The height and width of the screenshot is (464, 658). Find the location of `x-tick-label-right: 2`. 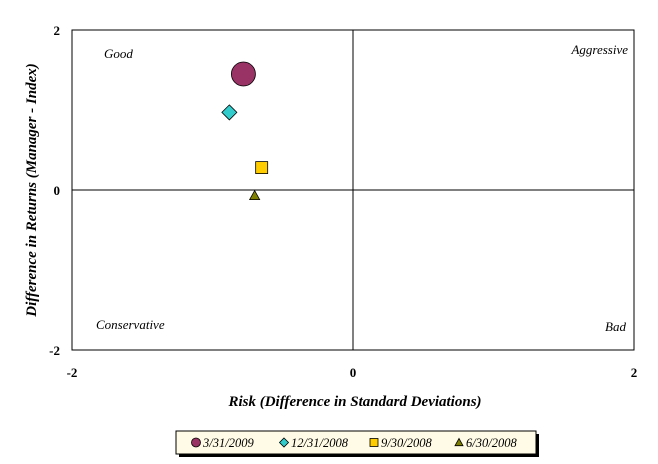

x-tick-label-right: 2 is located at coordinates (634, 372).